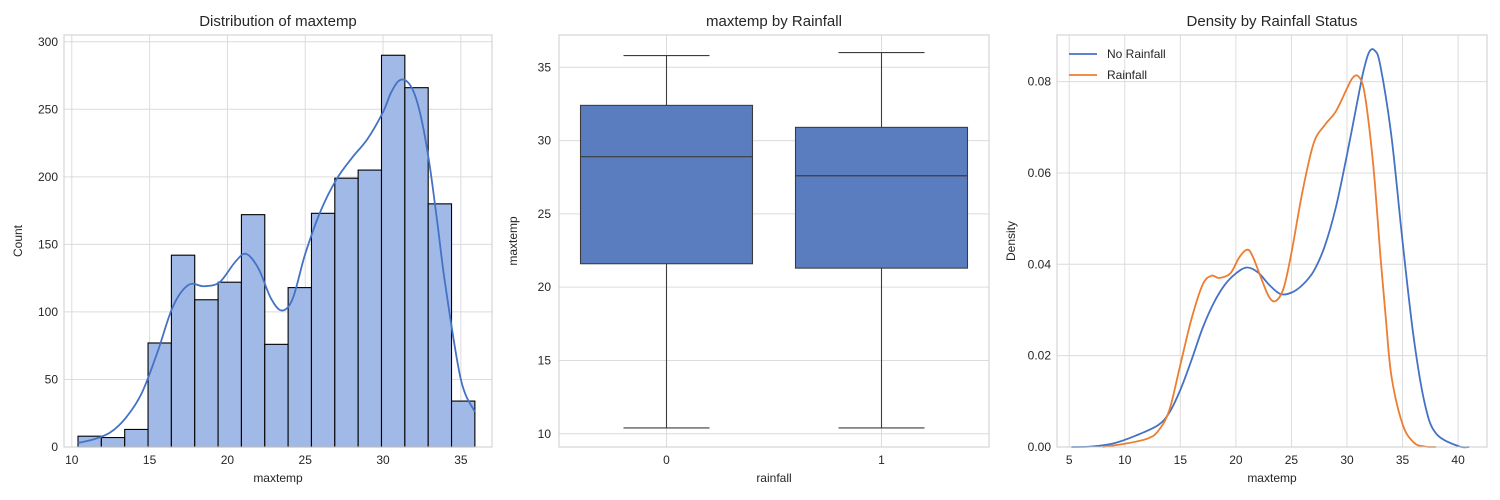  What do you see at coordinates (881, 460) in the screenshot?
I see `x-tick-label: 1` at bounding box center [881, 460].